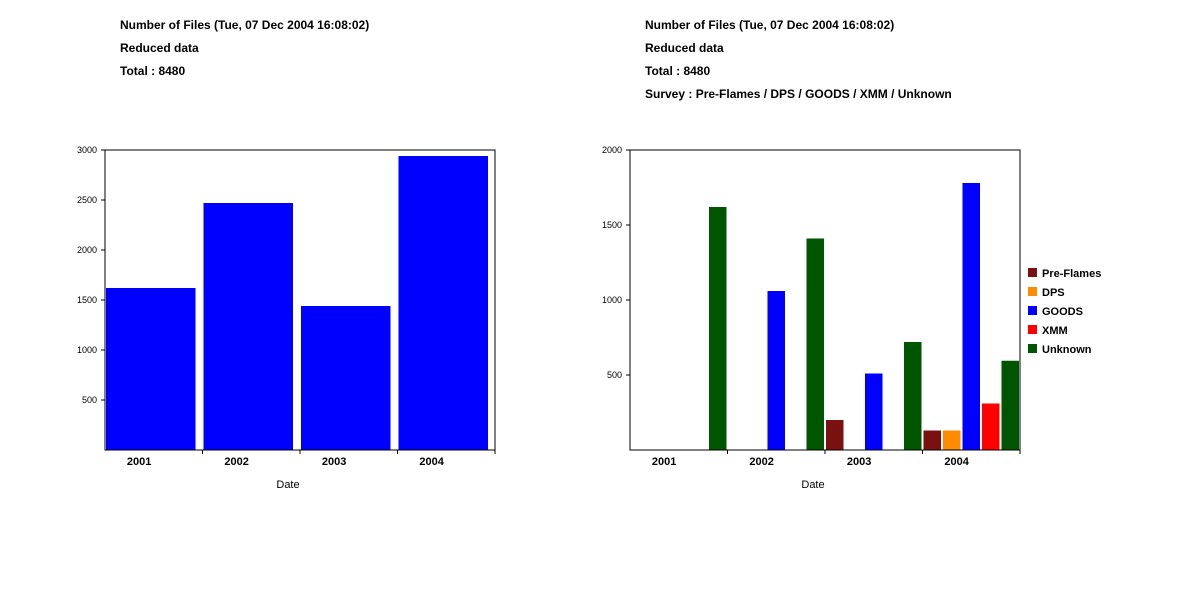 The width and height of the screenshot is (1200, 600). Describe the element at coordinates (684, 48) in the screenshot. I see `right-chart-subtitle: Reduced data` at that location.